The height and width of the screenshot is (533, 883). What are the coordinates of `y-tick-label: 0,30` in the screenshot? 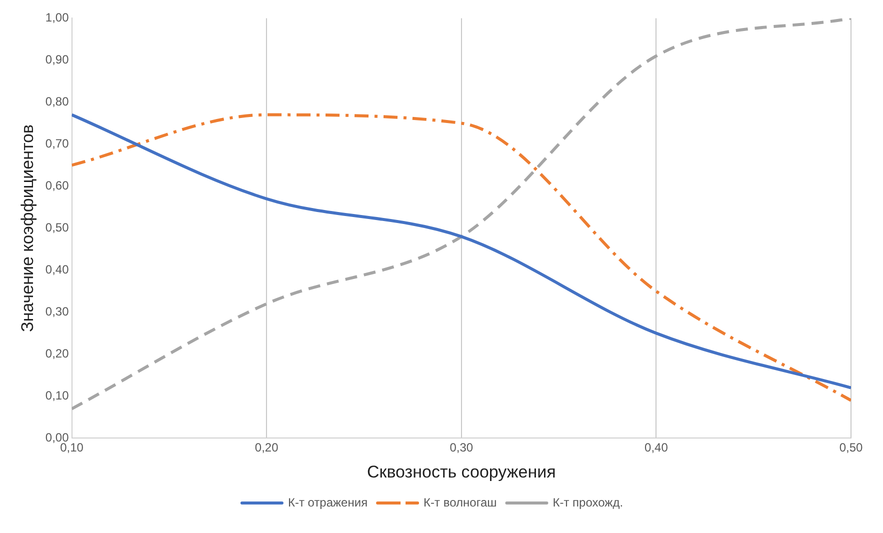 It's located at (57, 311).